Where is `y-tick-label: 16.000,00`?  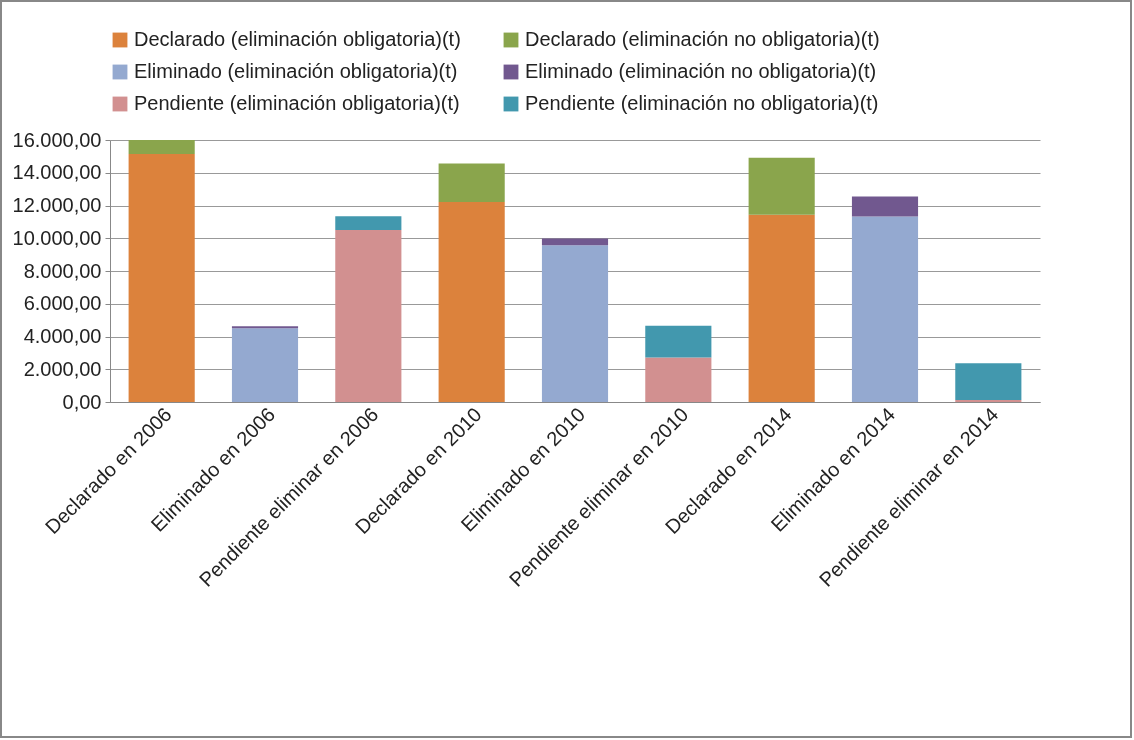
y-tick-label: 16.000,00 is located at coordinates (57, 139).